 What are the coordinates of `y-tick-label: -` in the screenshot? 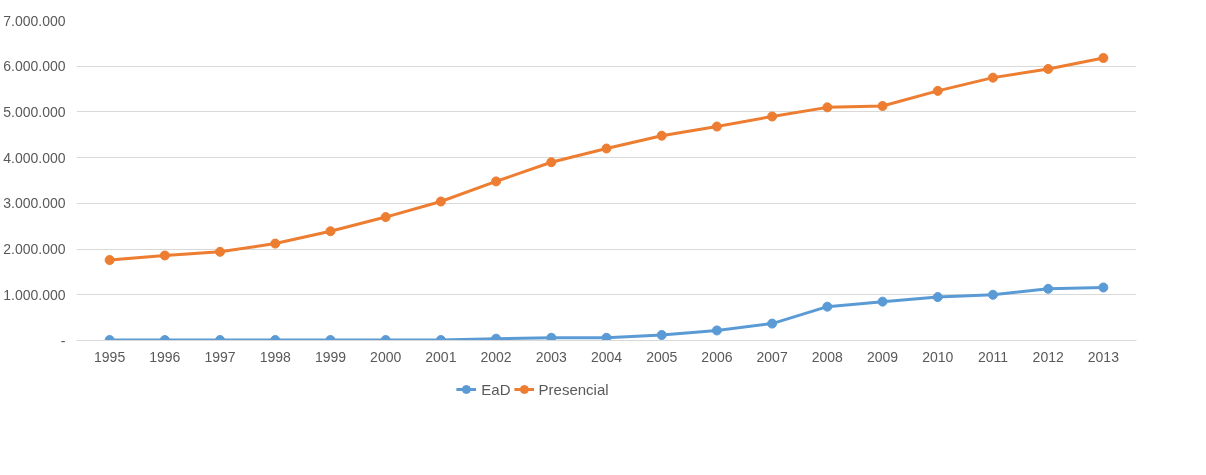 It's located at (63, 340).